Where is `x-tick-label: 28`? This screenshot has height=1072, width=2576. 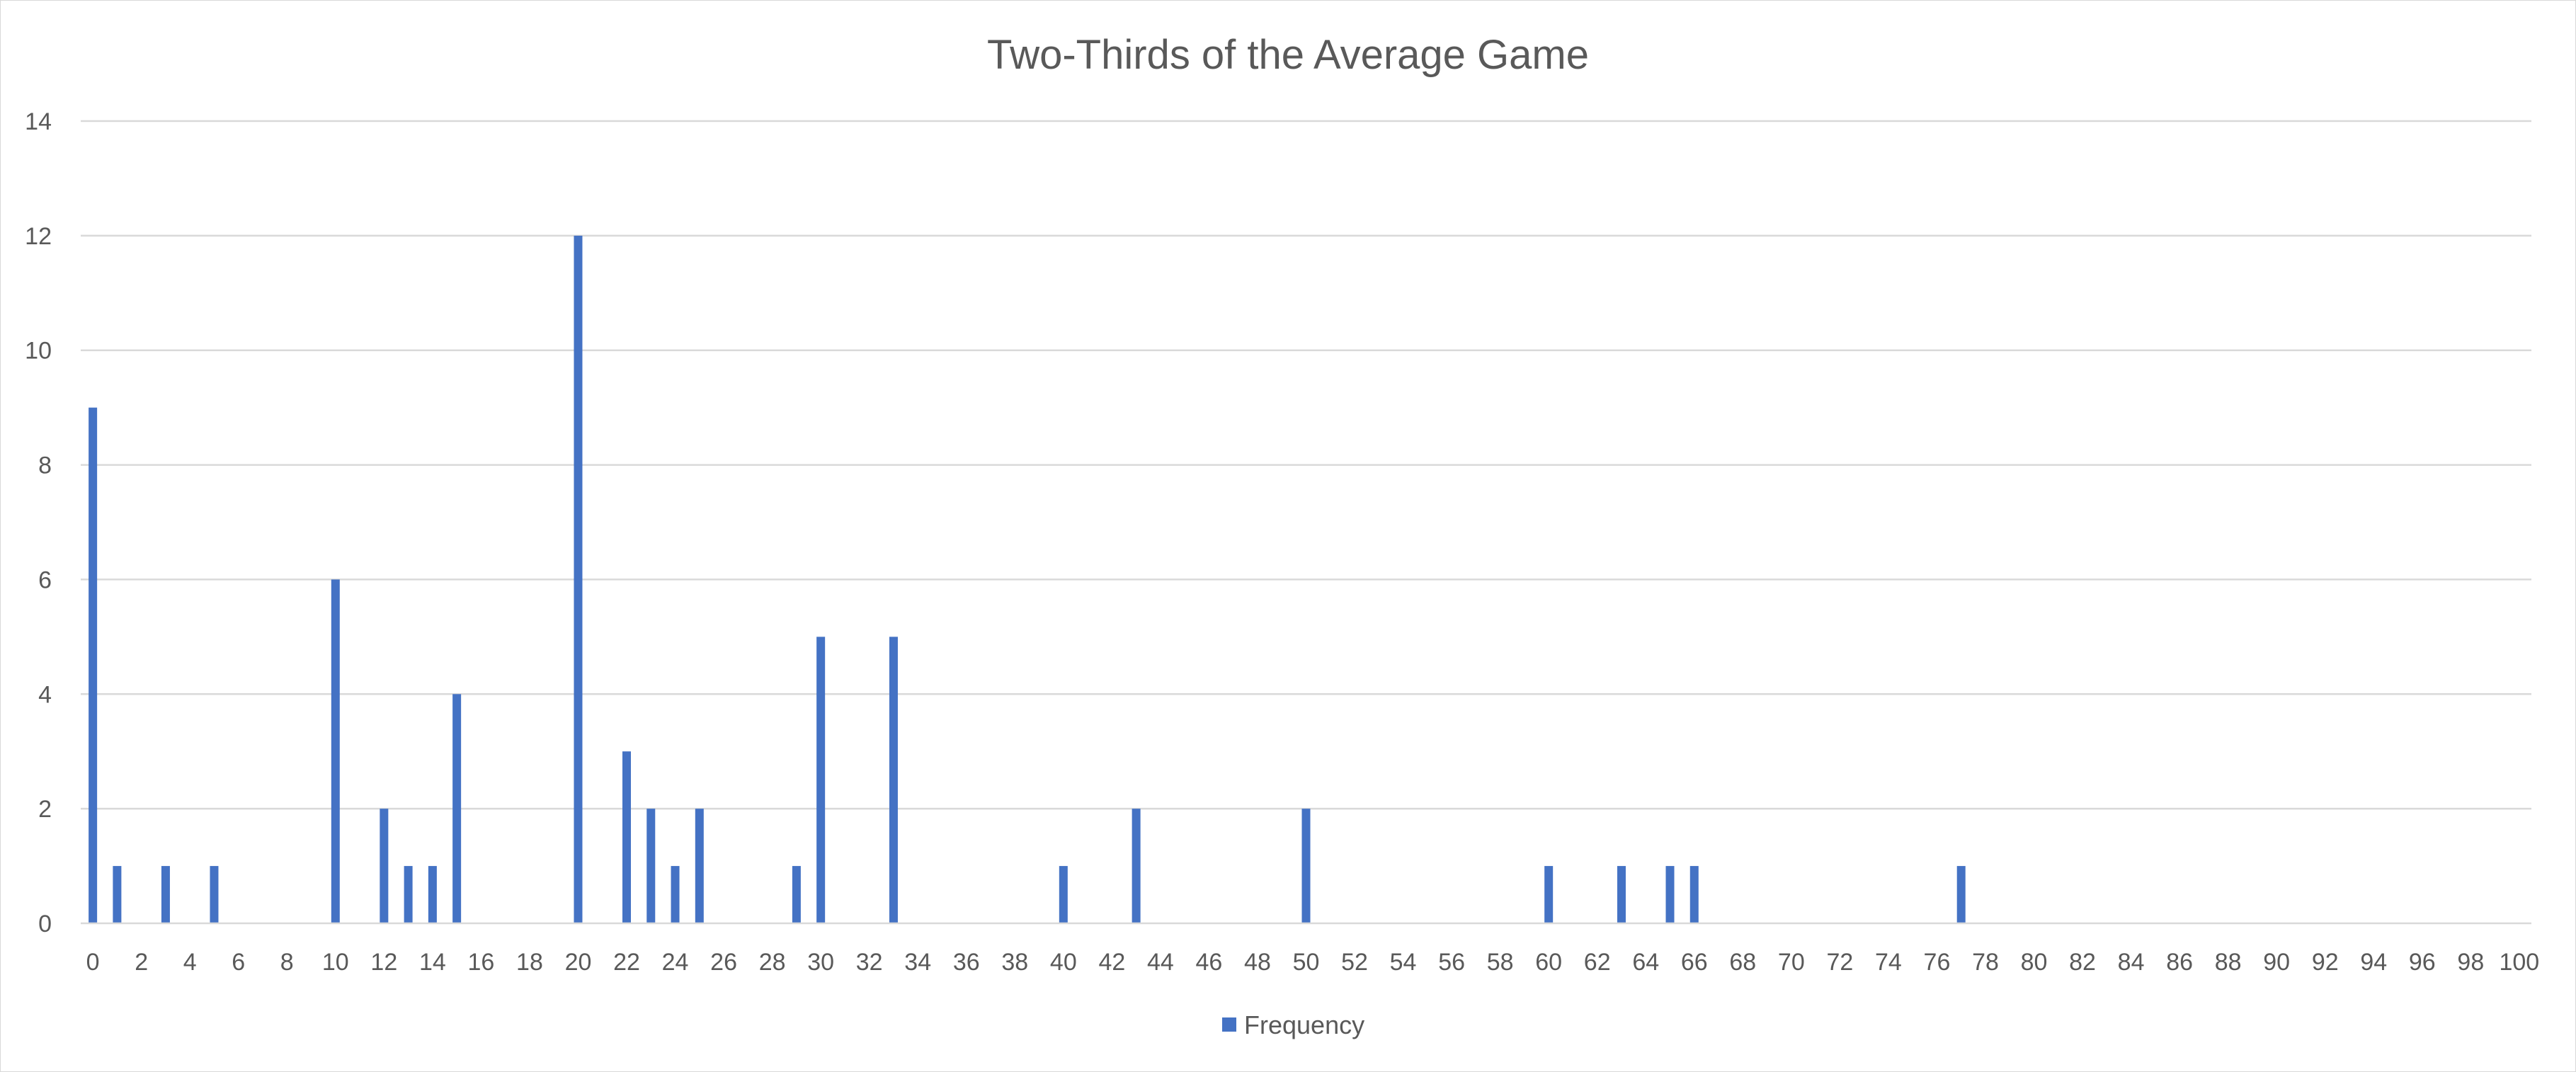 x-tick-label: 28 is located at coordinates (772, 962).